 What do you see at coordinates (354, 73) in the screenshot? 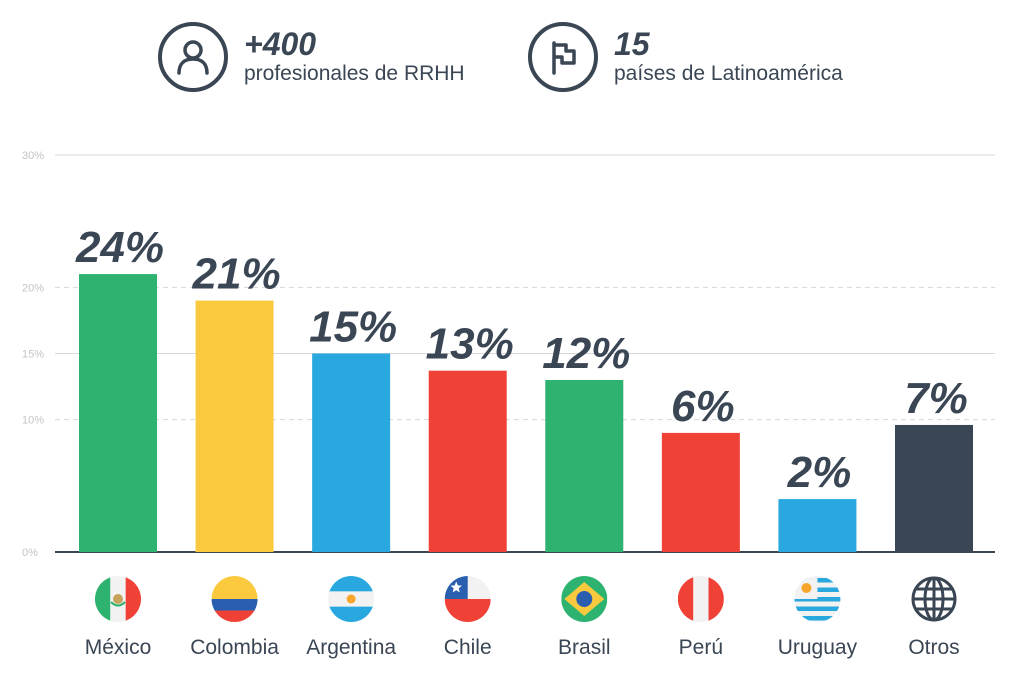
I see `stat-label: profesionales de RRHH` at bounding box center [354, 73].